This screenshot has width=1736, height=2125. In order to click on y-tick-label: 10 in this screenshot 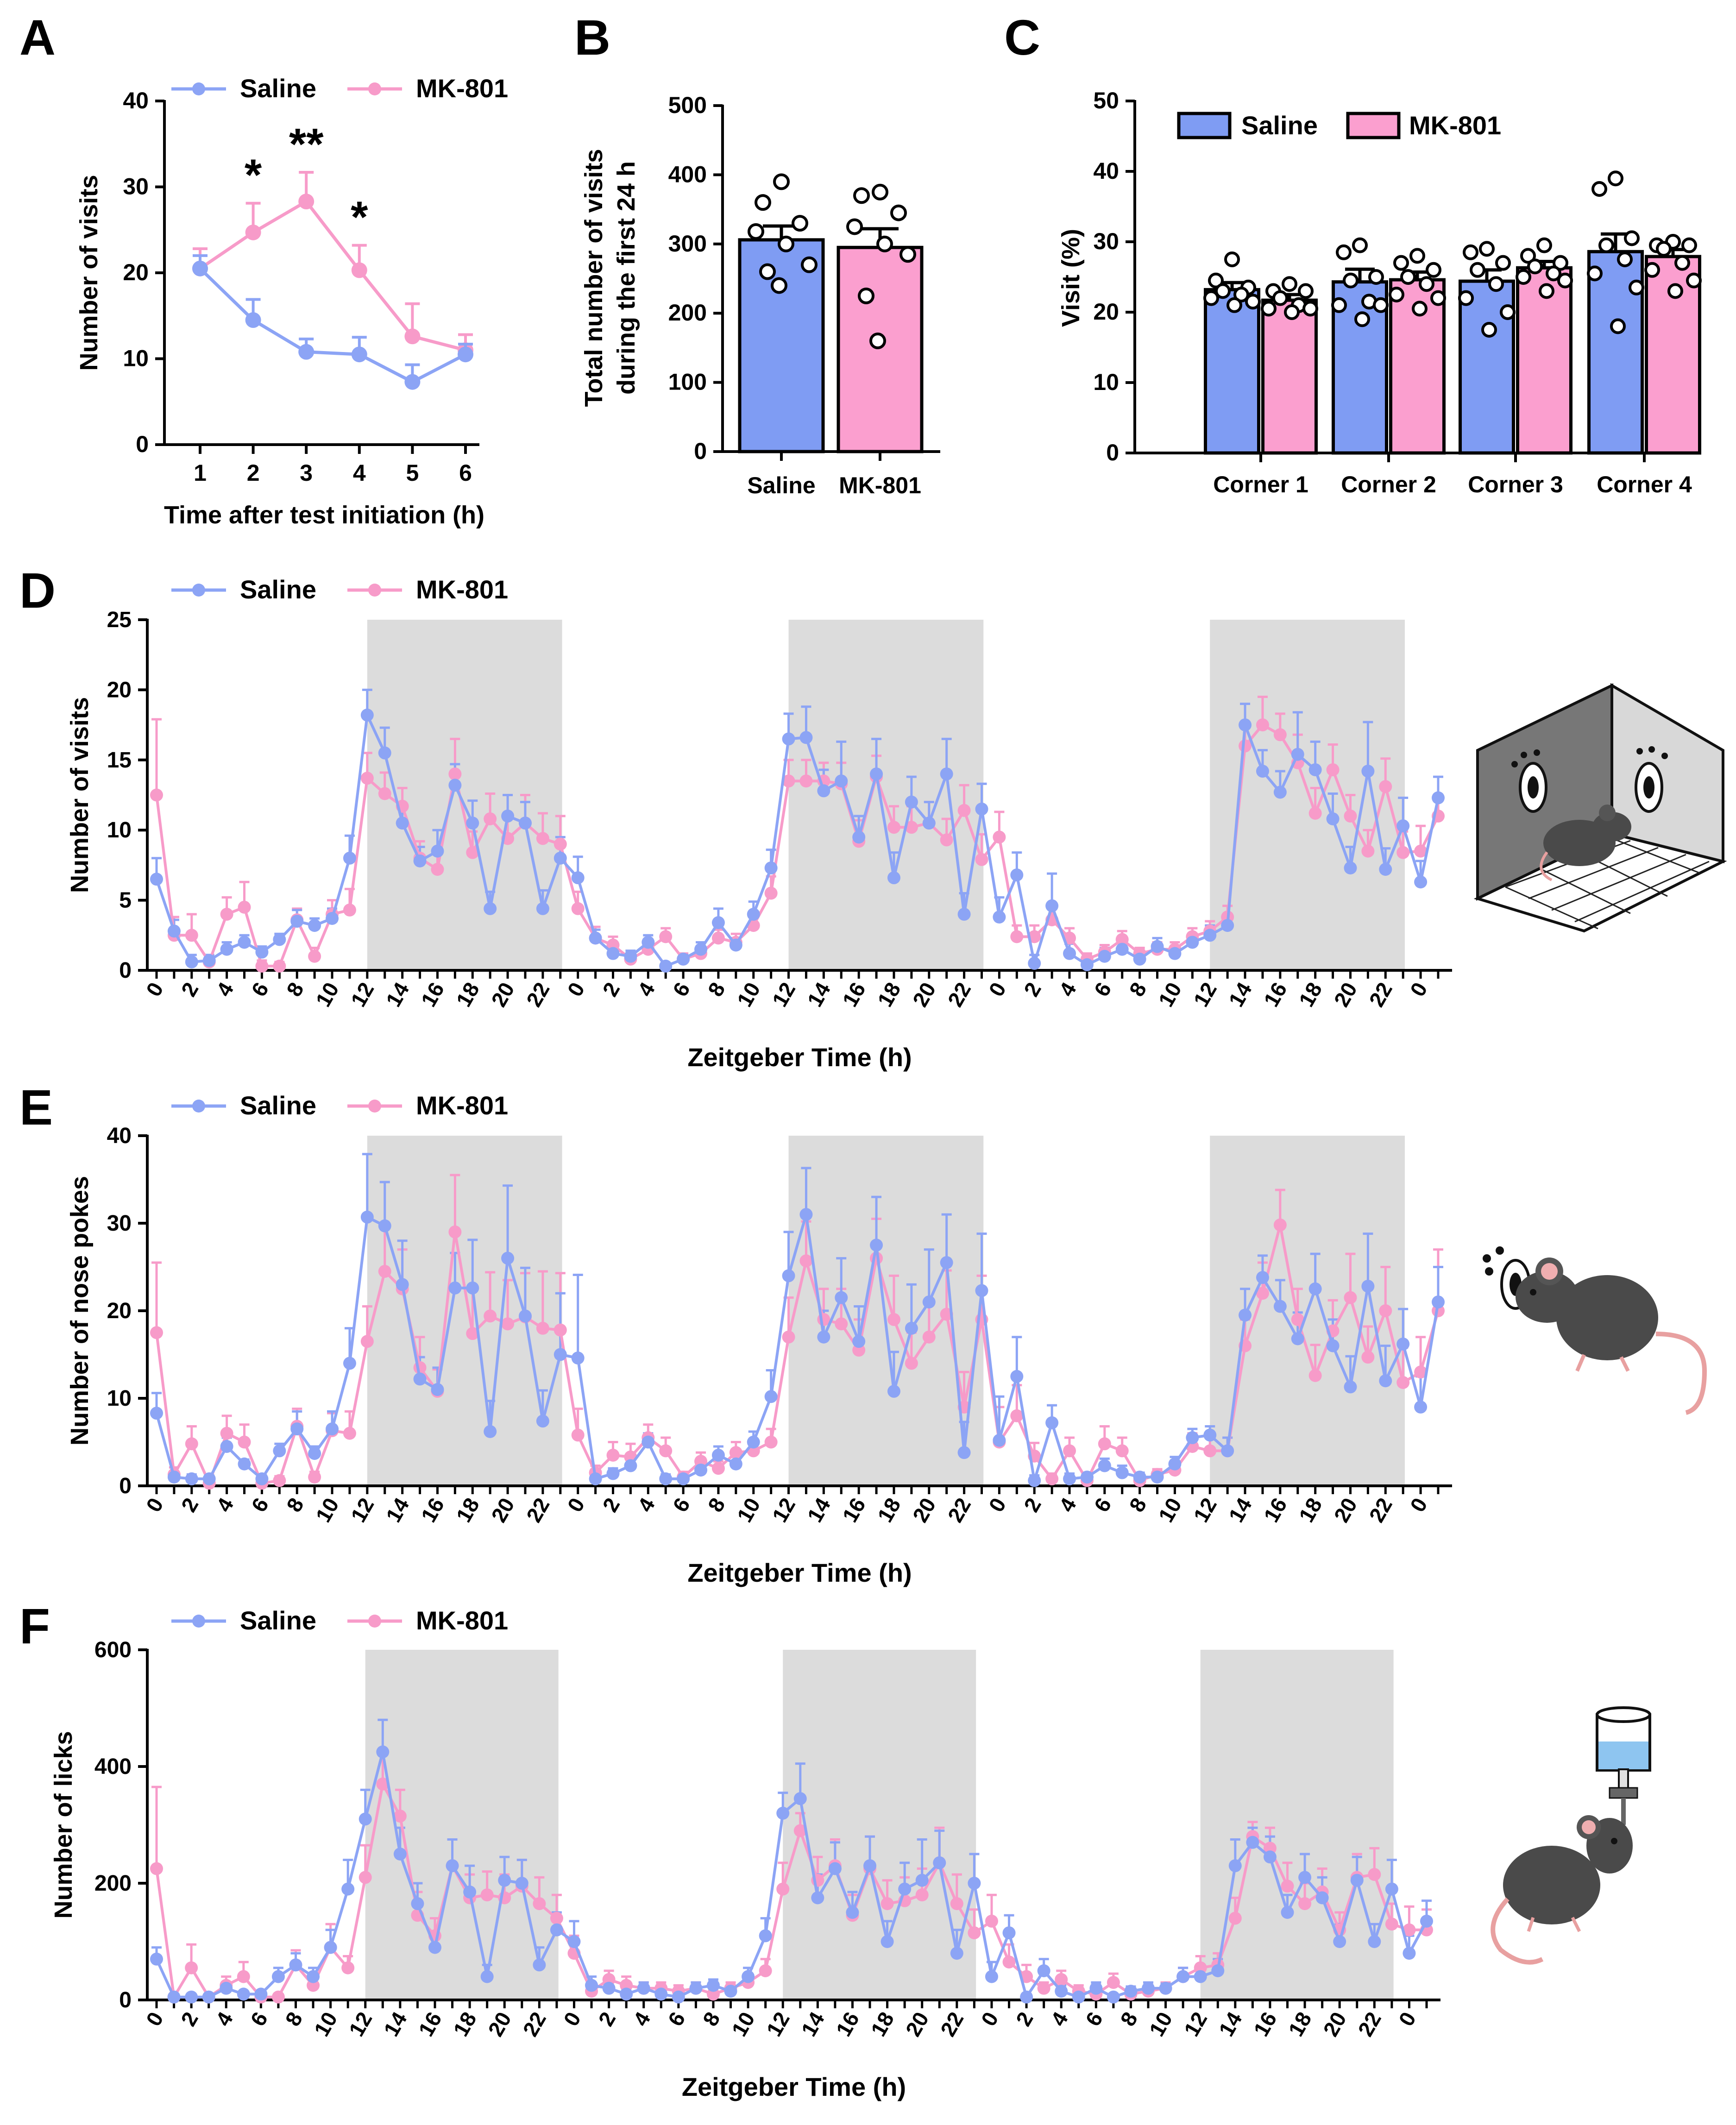, I will do `click(1106, 382)`.